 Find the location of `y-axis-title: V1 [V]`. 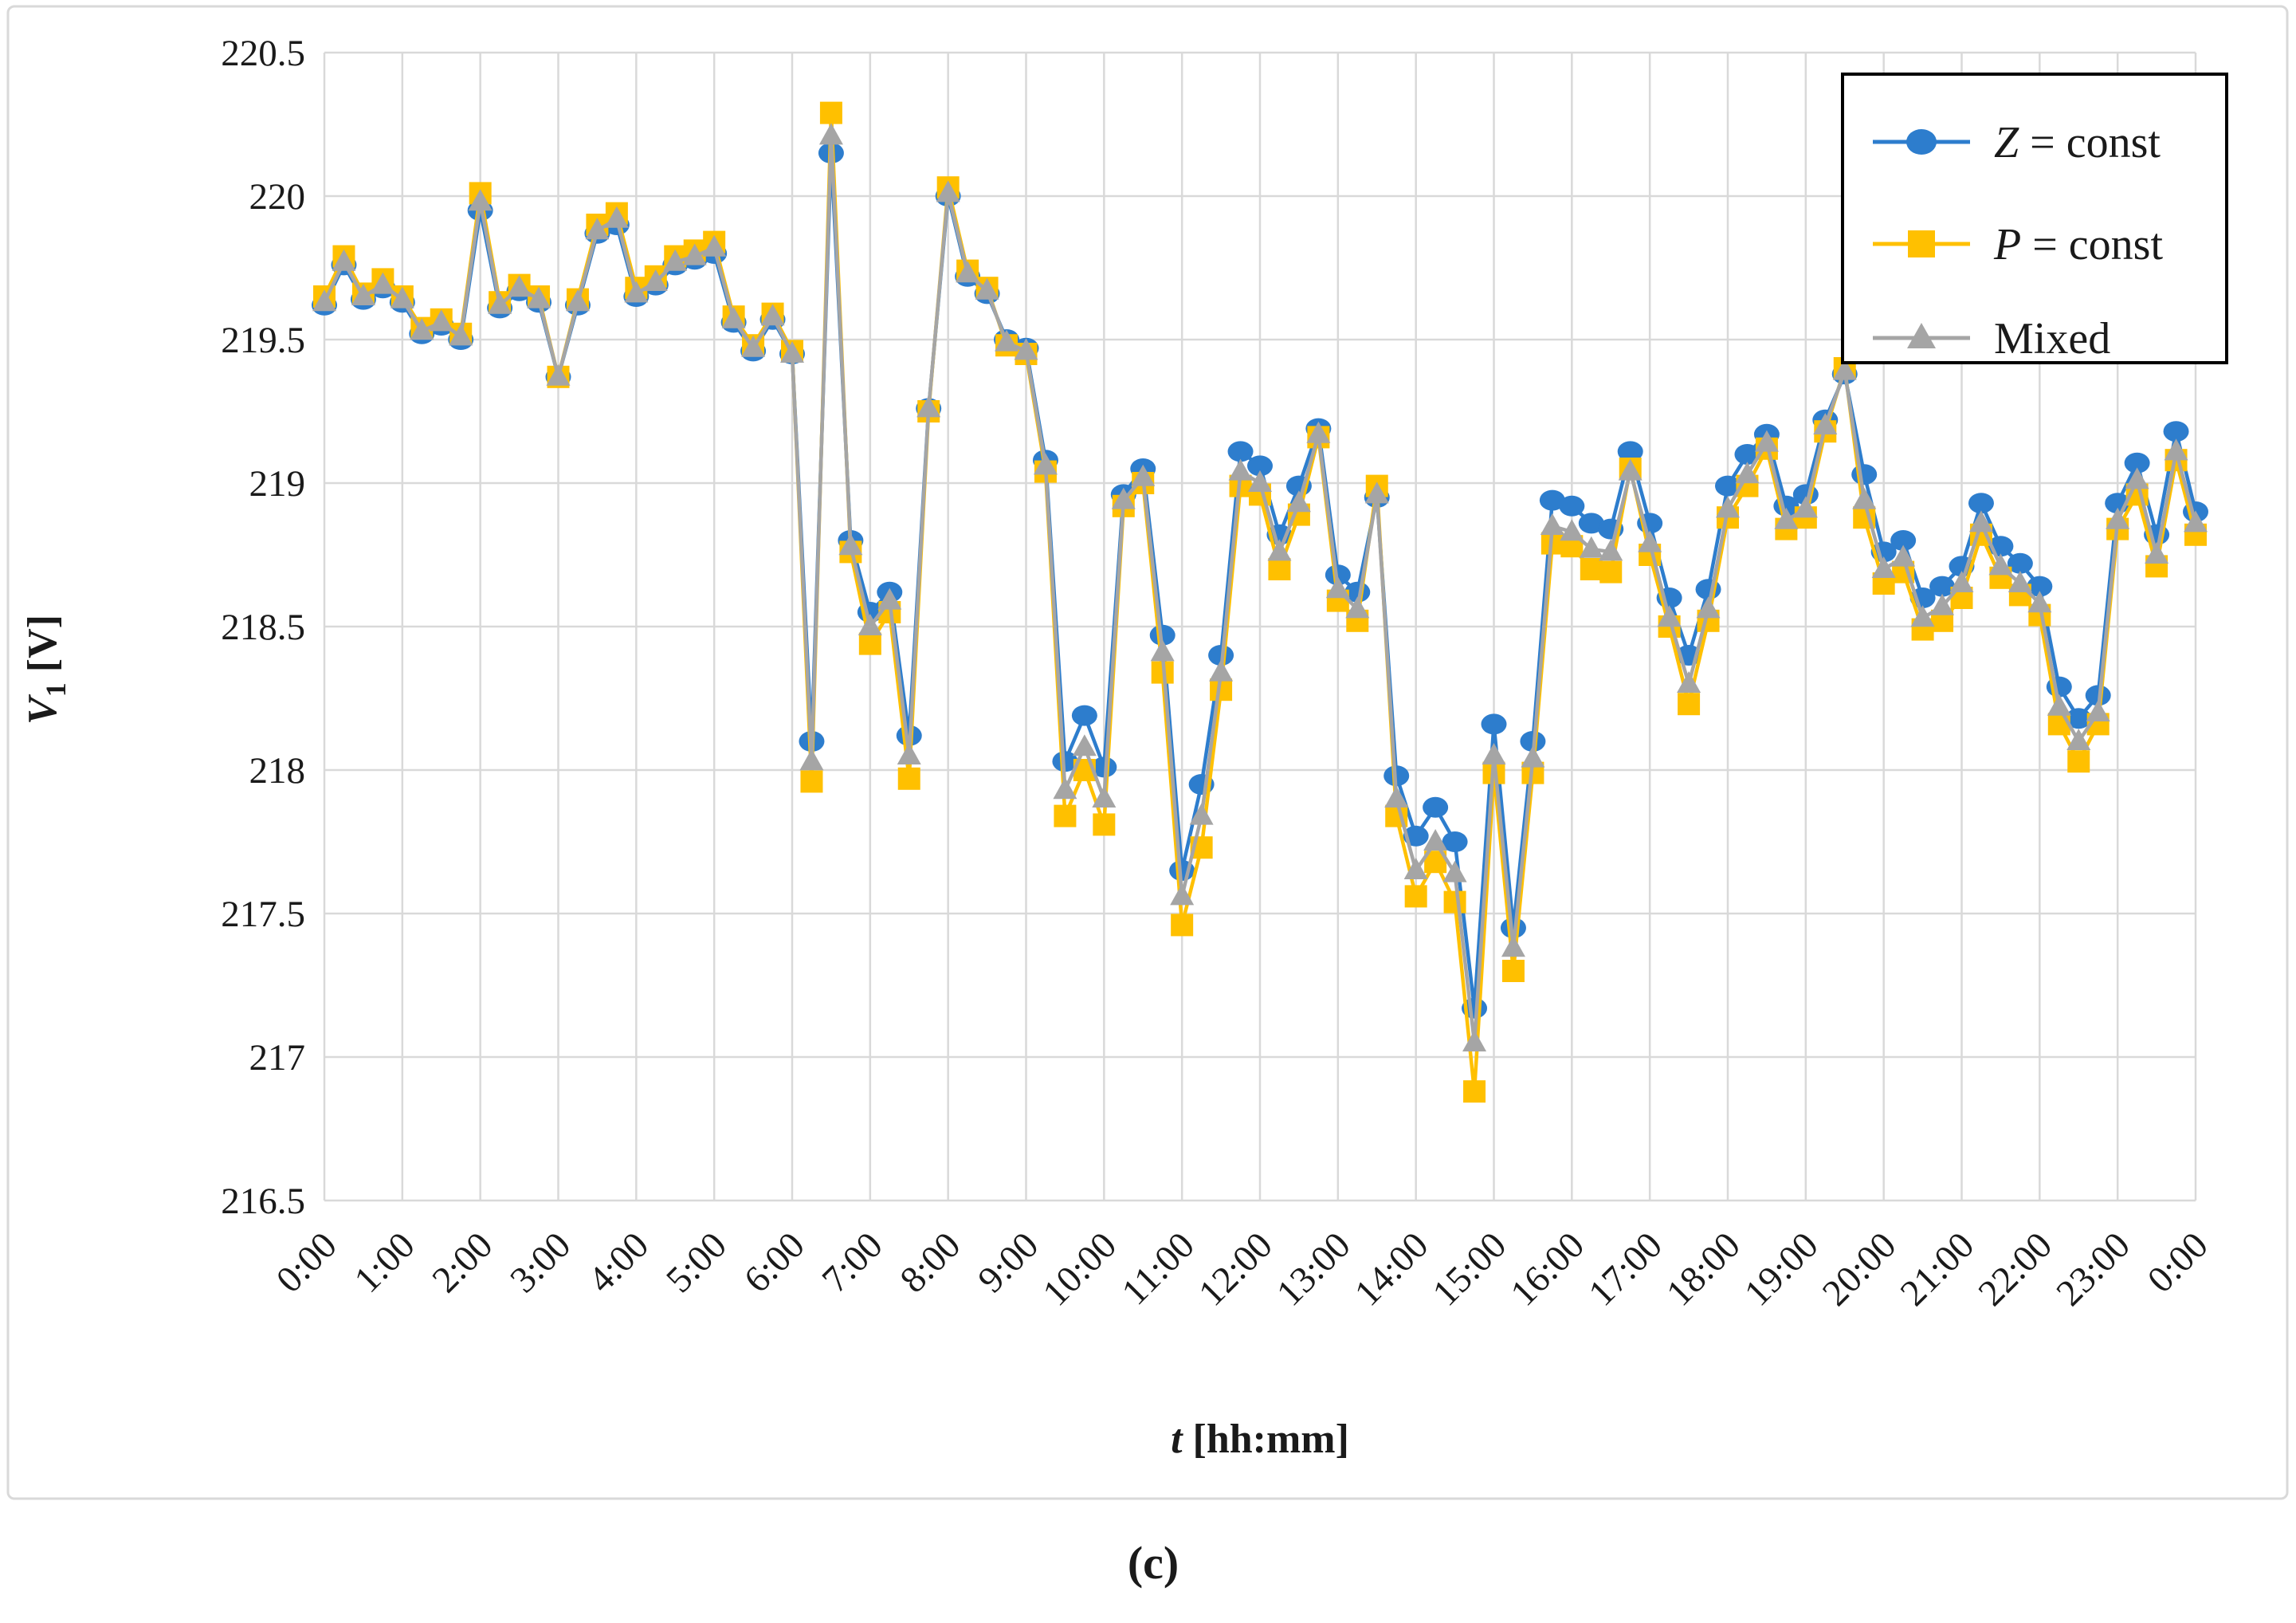

y-axis-title: V1 [V] is located at coordinates (46, 670).